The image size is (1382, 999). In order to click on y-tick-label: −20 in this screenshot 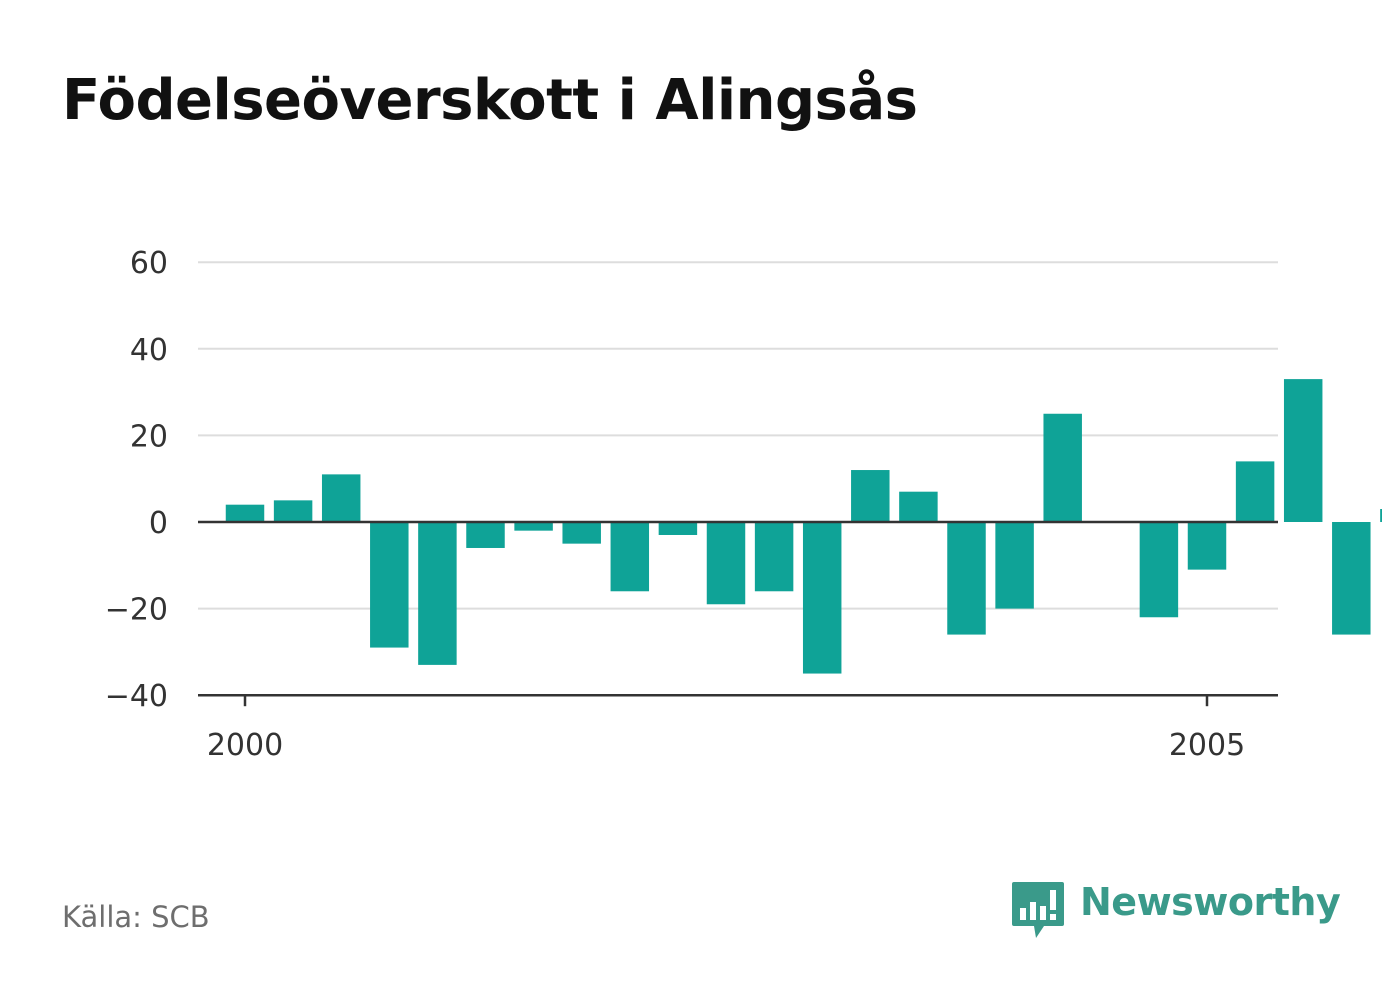, I will do `click(136, 610)`.